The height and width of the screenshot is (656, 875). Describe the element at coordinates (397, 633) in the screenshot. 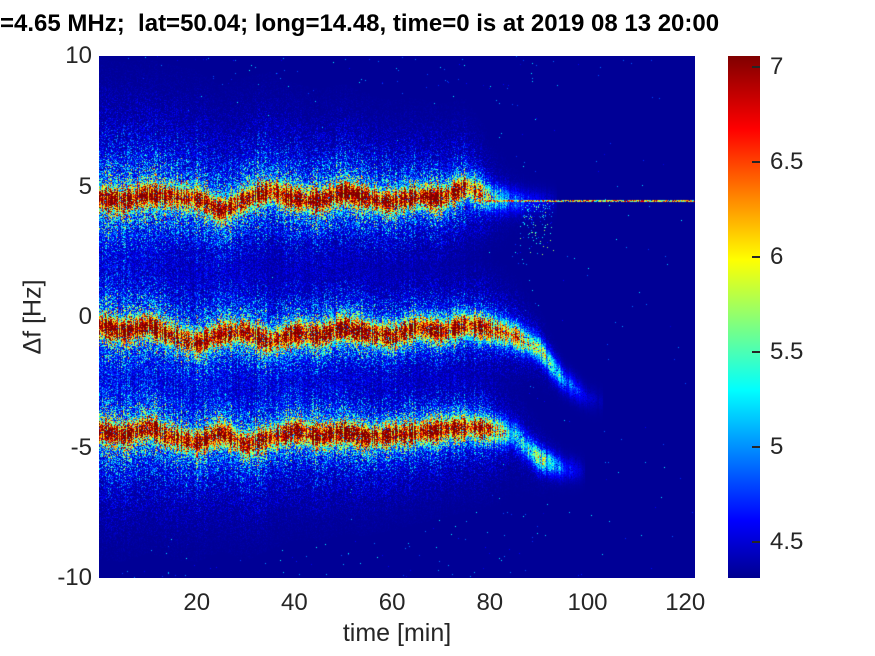

I see `x-axis-label: time [min]` at that location.